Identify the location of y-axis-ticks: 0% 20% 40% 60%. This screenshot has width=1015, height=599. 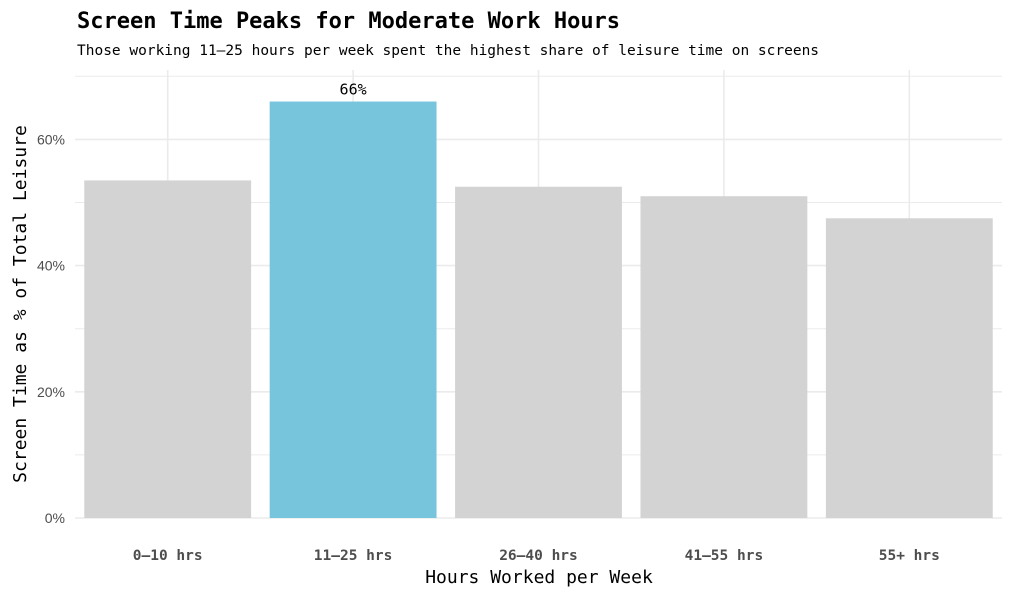
(51, 328).